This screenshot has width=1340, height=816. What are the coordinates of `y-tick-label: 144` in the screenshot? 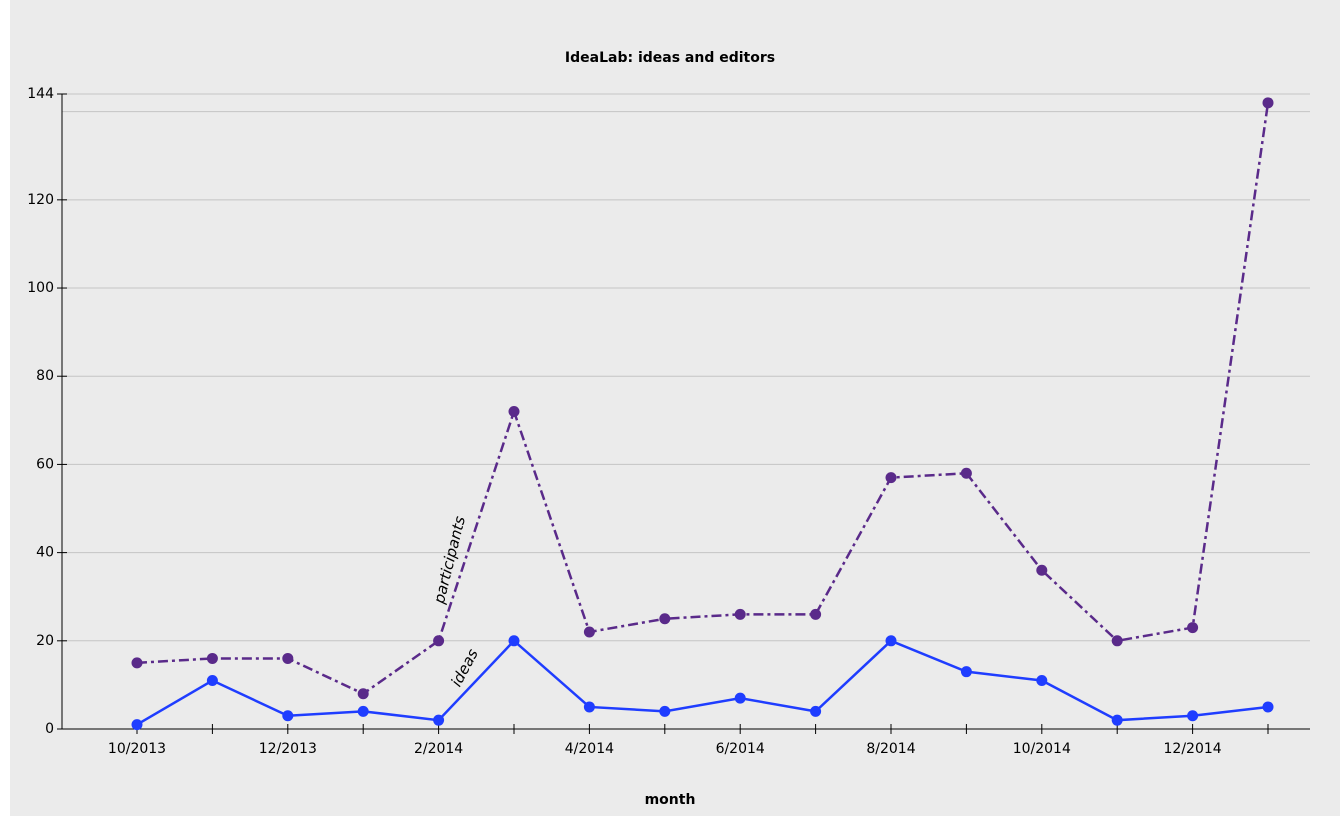 It's located at (40, 94).